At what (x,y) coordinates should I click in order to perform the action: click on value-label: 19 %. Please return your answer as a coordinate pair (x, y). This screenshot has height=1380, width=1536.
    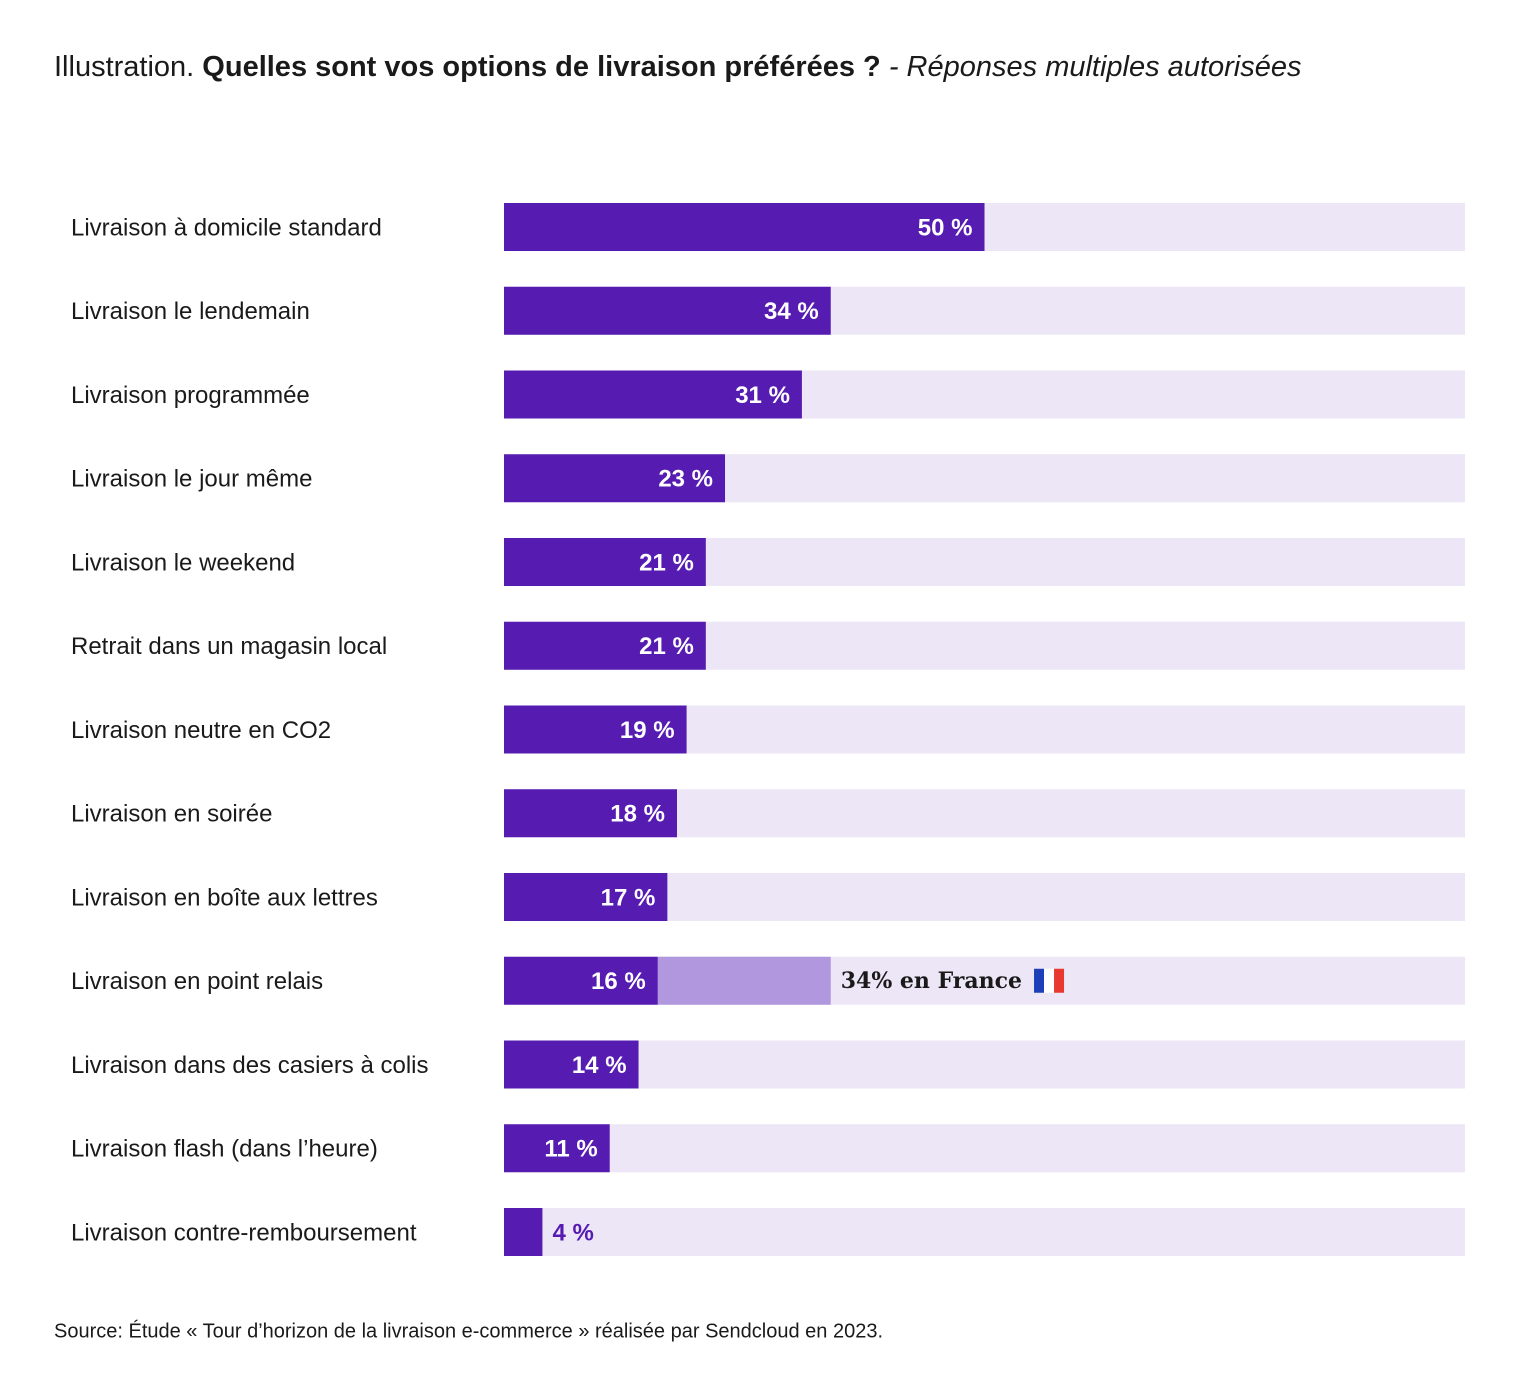
    Looking at the image, I should click on (647, 730).